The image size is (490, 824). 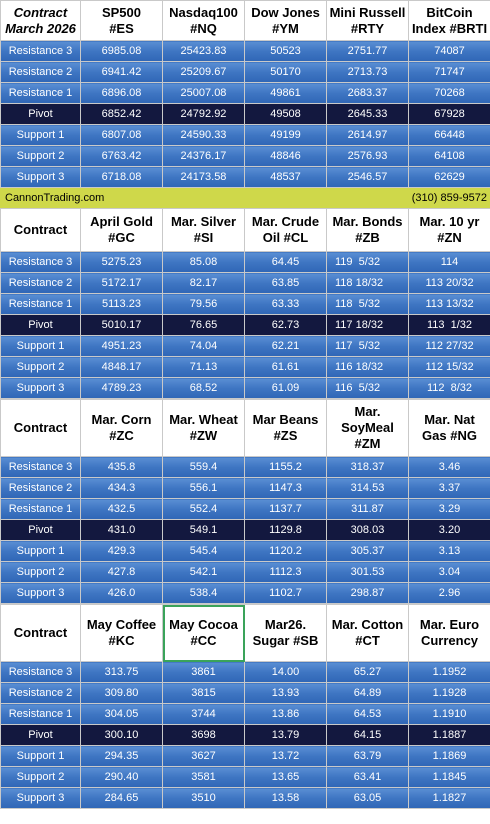 I want to click on value-cell: 65.27, so click(x=367, y=672).